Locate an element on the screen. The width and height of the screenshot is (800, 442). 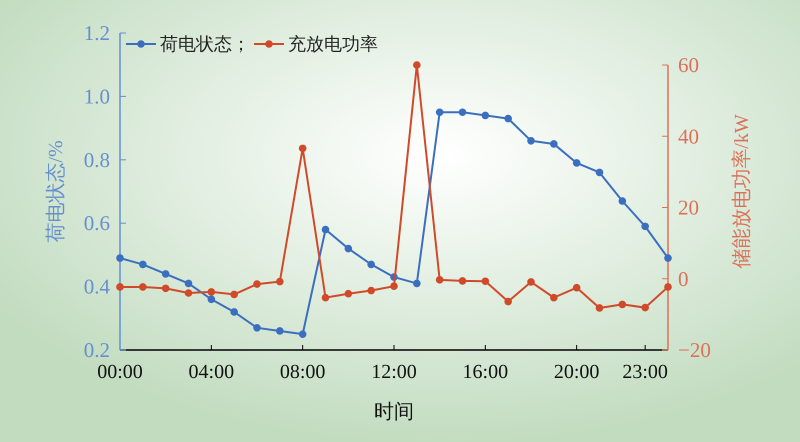
x-tick-label: 08:00 is located at coordinates (303, 372).